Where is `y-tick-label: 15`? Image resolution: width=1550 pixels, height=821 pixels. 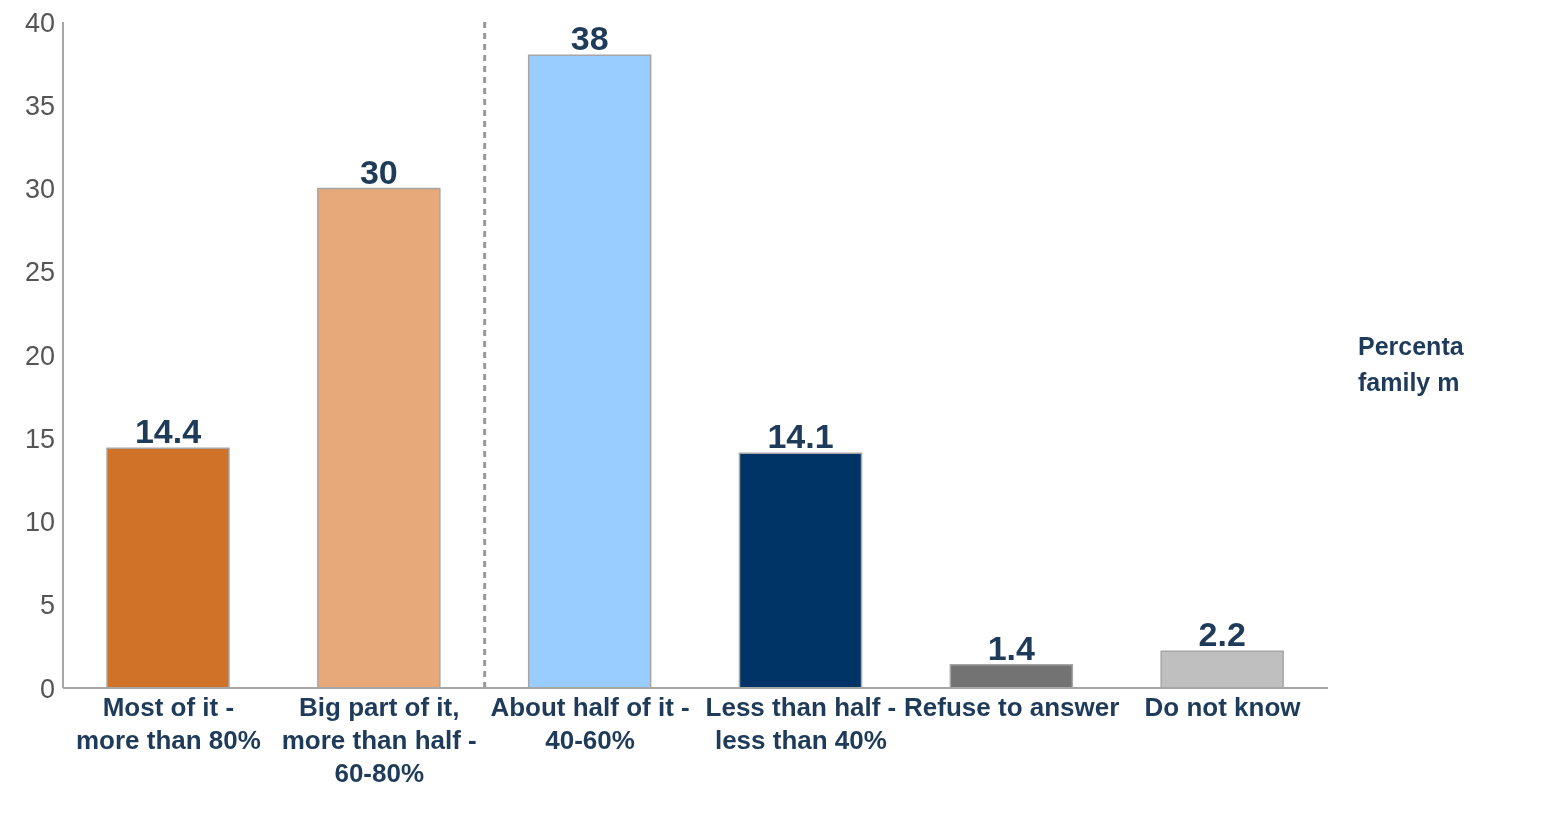
y-tick-label: 15 is located at coordinates (39, 438).